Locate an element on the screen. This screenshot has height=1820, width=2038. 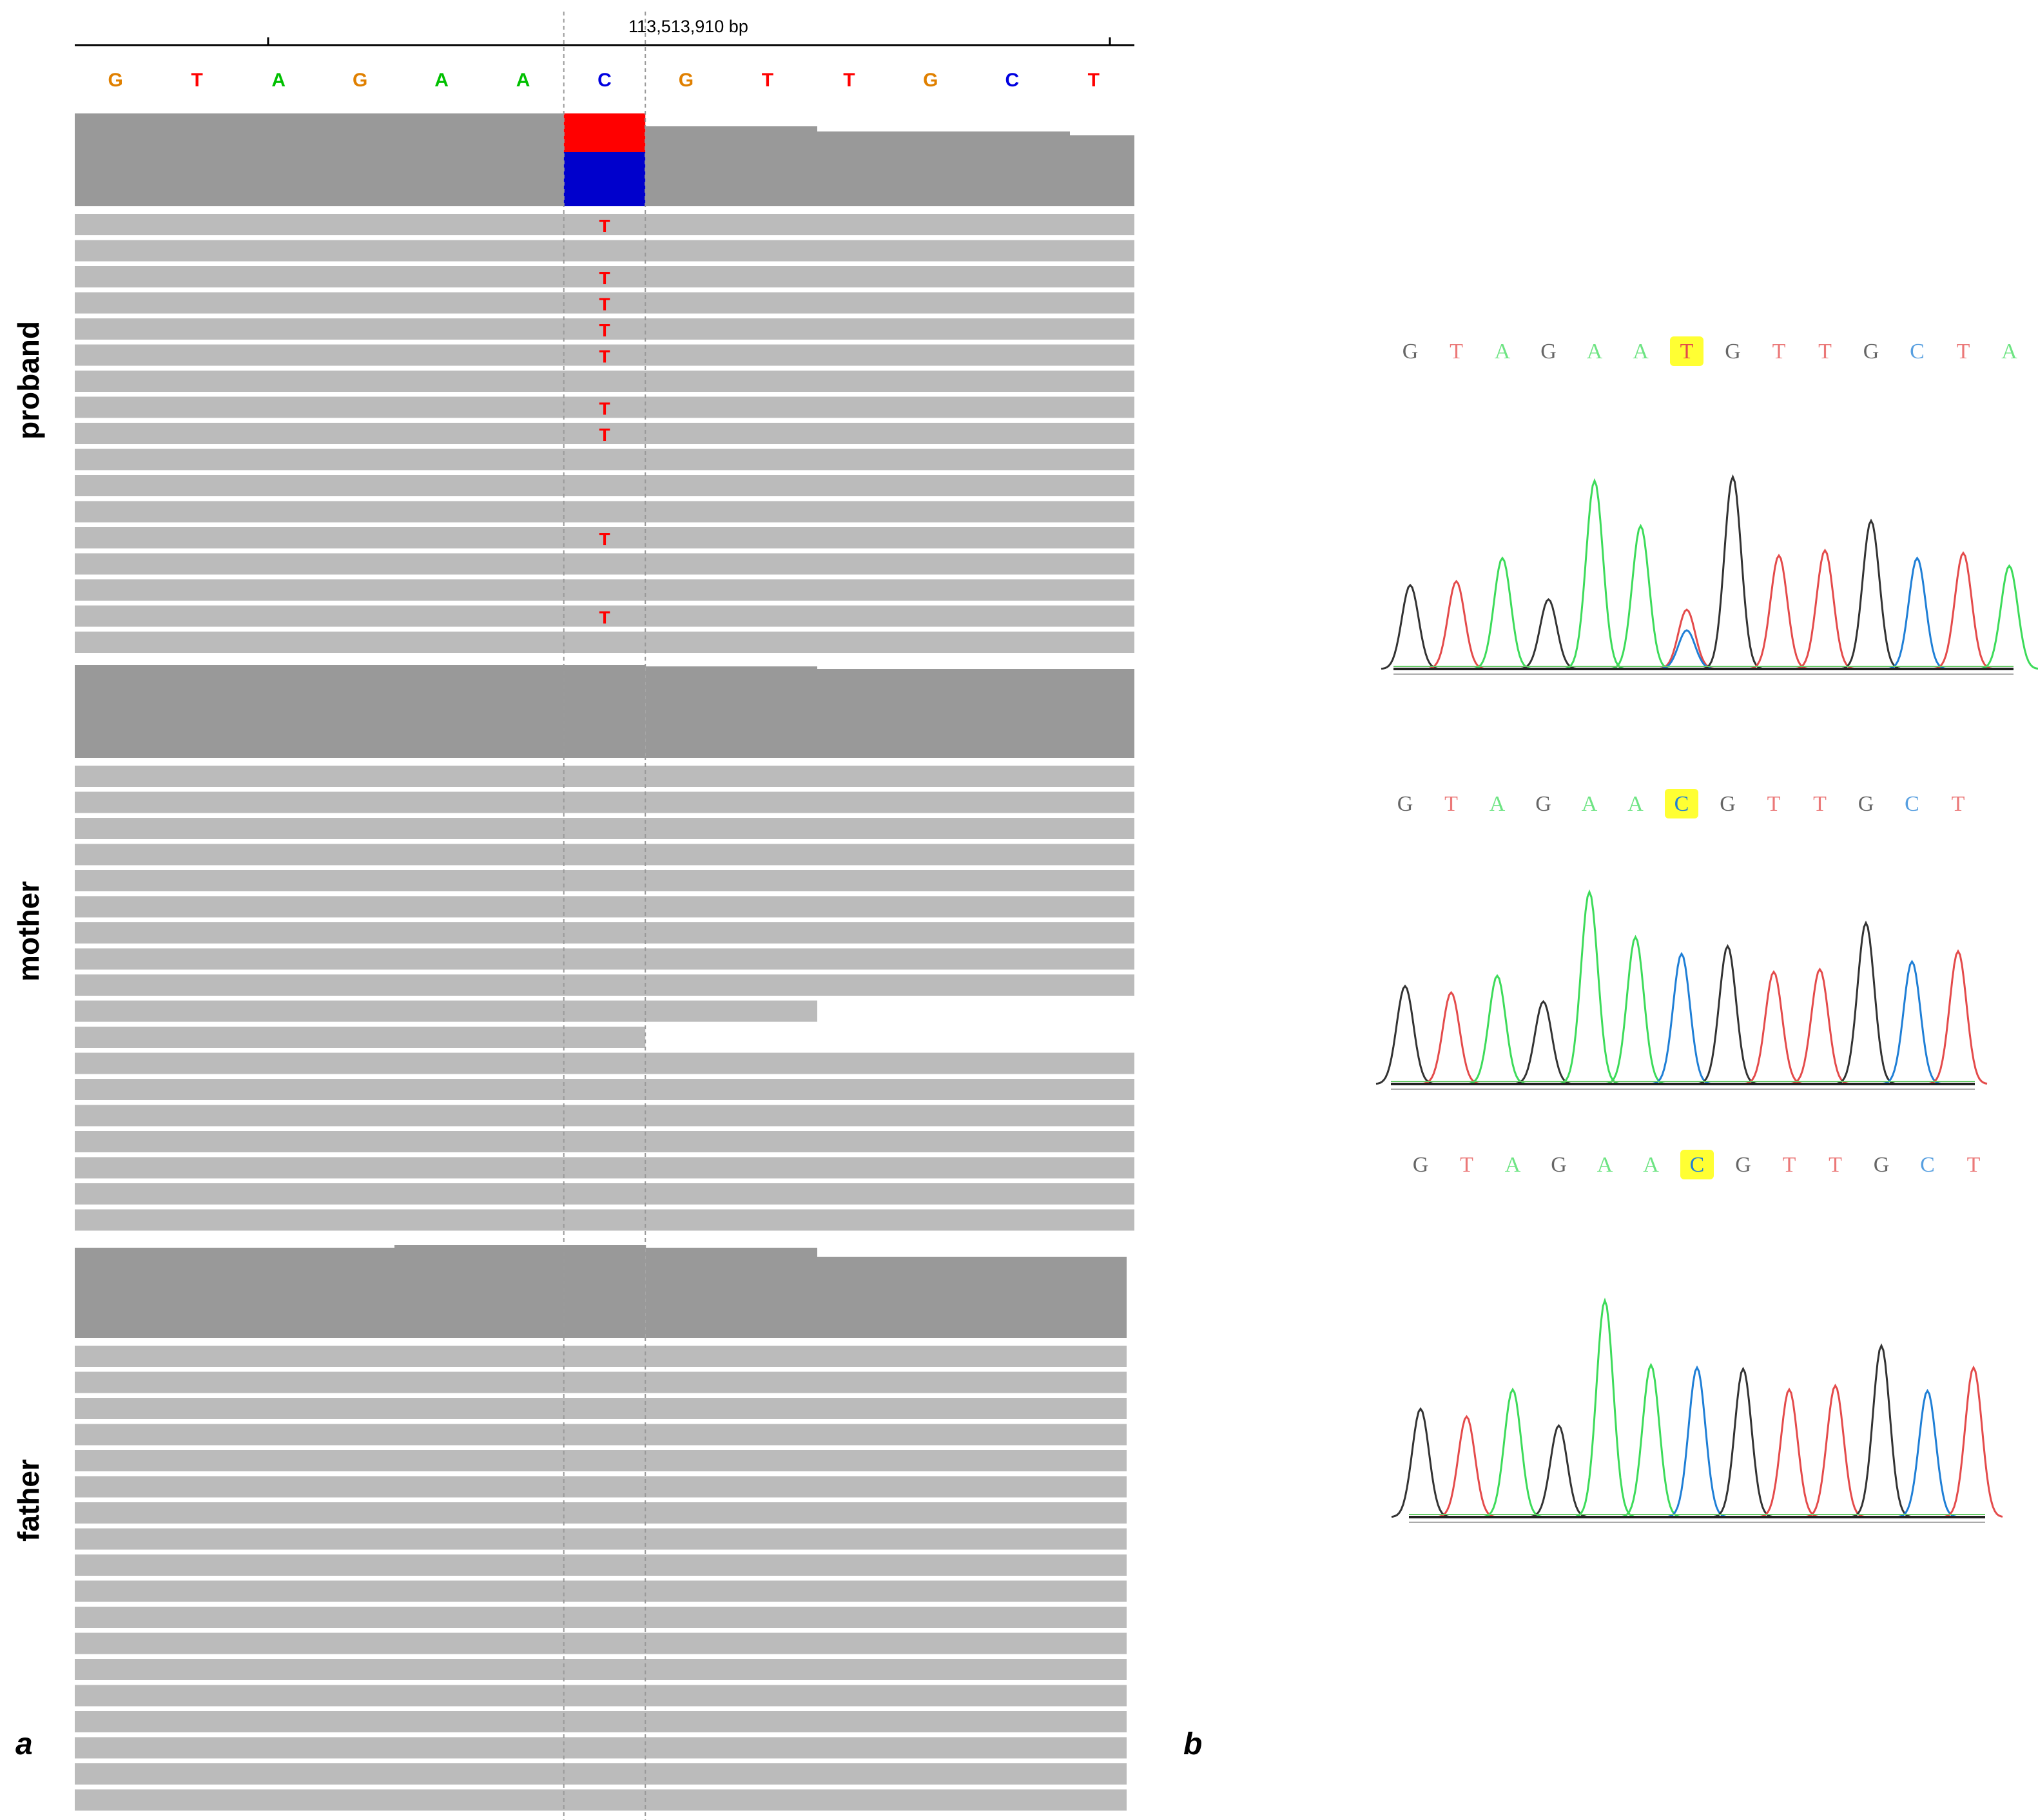
mother-reads is located at coordinates (604, 999).